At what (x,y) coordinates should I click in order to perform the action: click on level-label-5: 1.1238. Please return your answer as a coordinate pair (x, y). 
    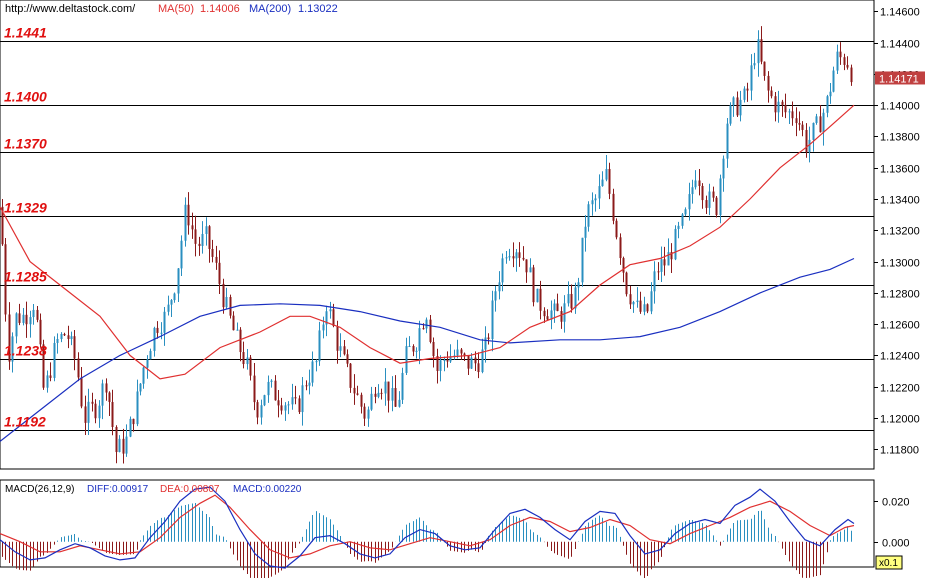
    Looking at the image, I should click on (25, 351).